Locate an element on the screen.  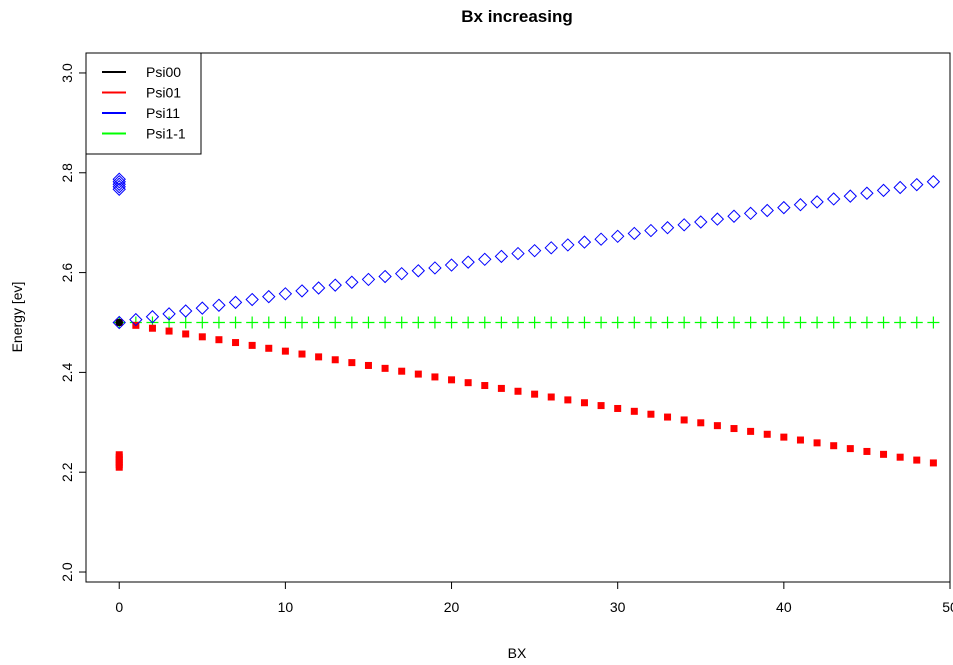
x-tick-label: 30 is located at coordinates (618, 607).